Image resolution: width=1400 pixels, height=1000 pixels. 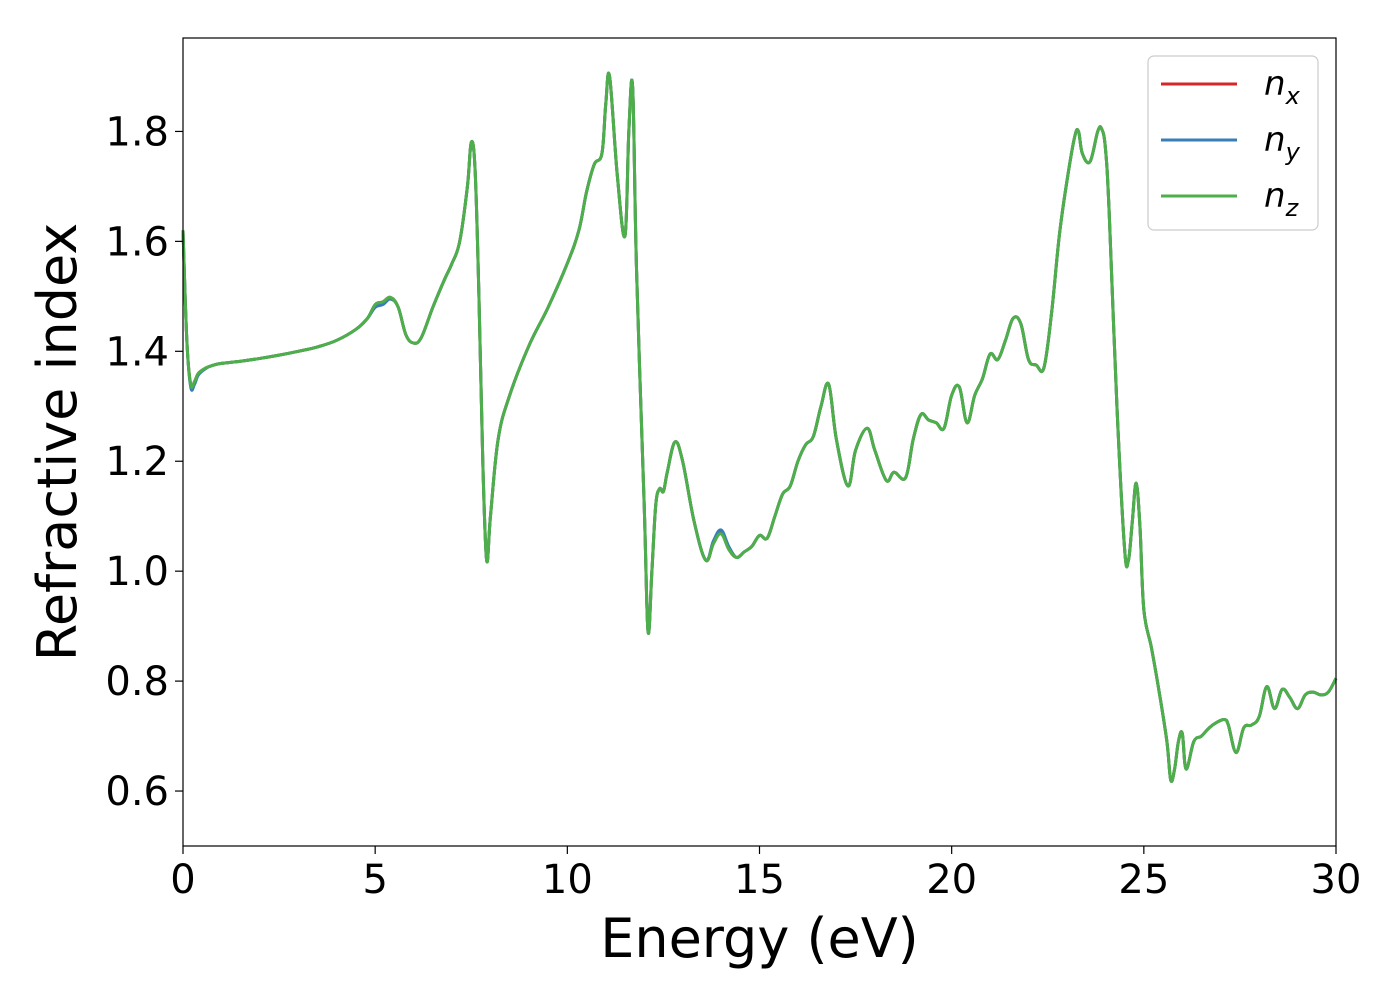 What do you see at coordinates (374, 880) in the screenshot?
I see `x-tick-label: 5` at bounding box center [374, 880].